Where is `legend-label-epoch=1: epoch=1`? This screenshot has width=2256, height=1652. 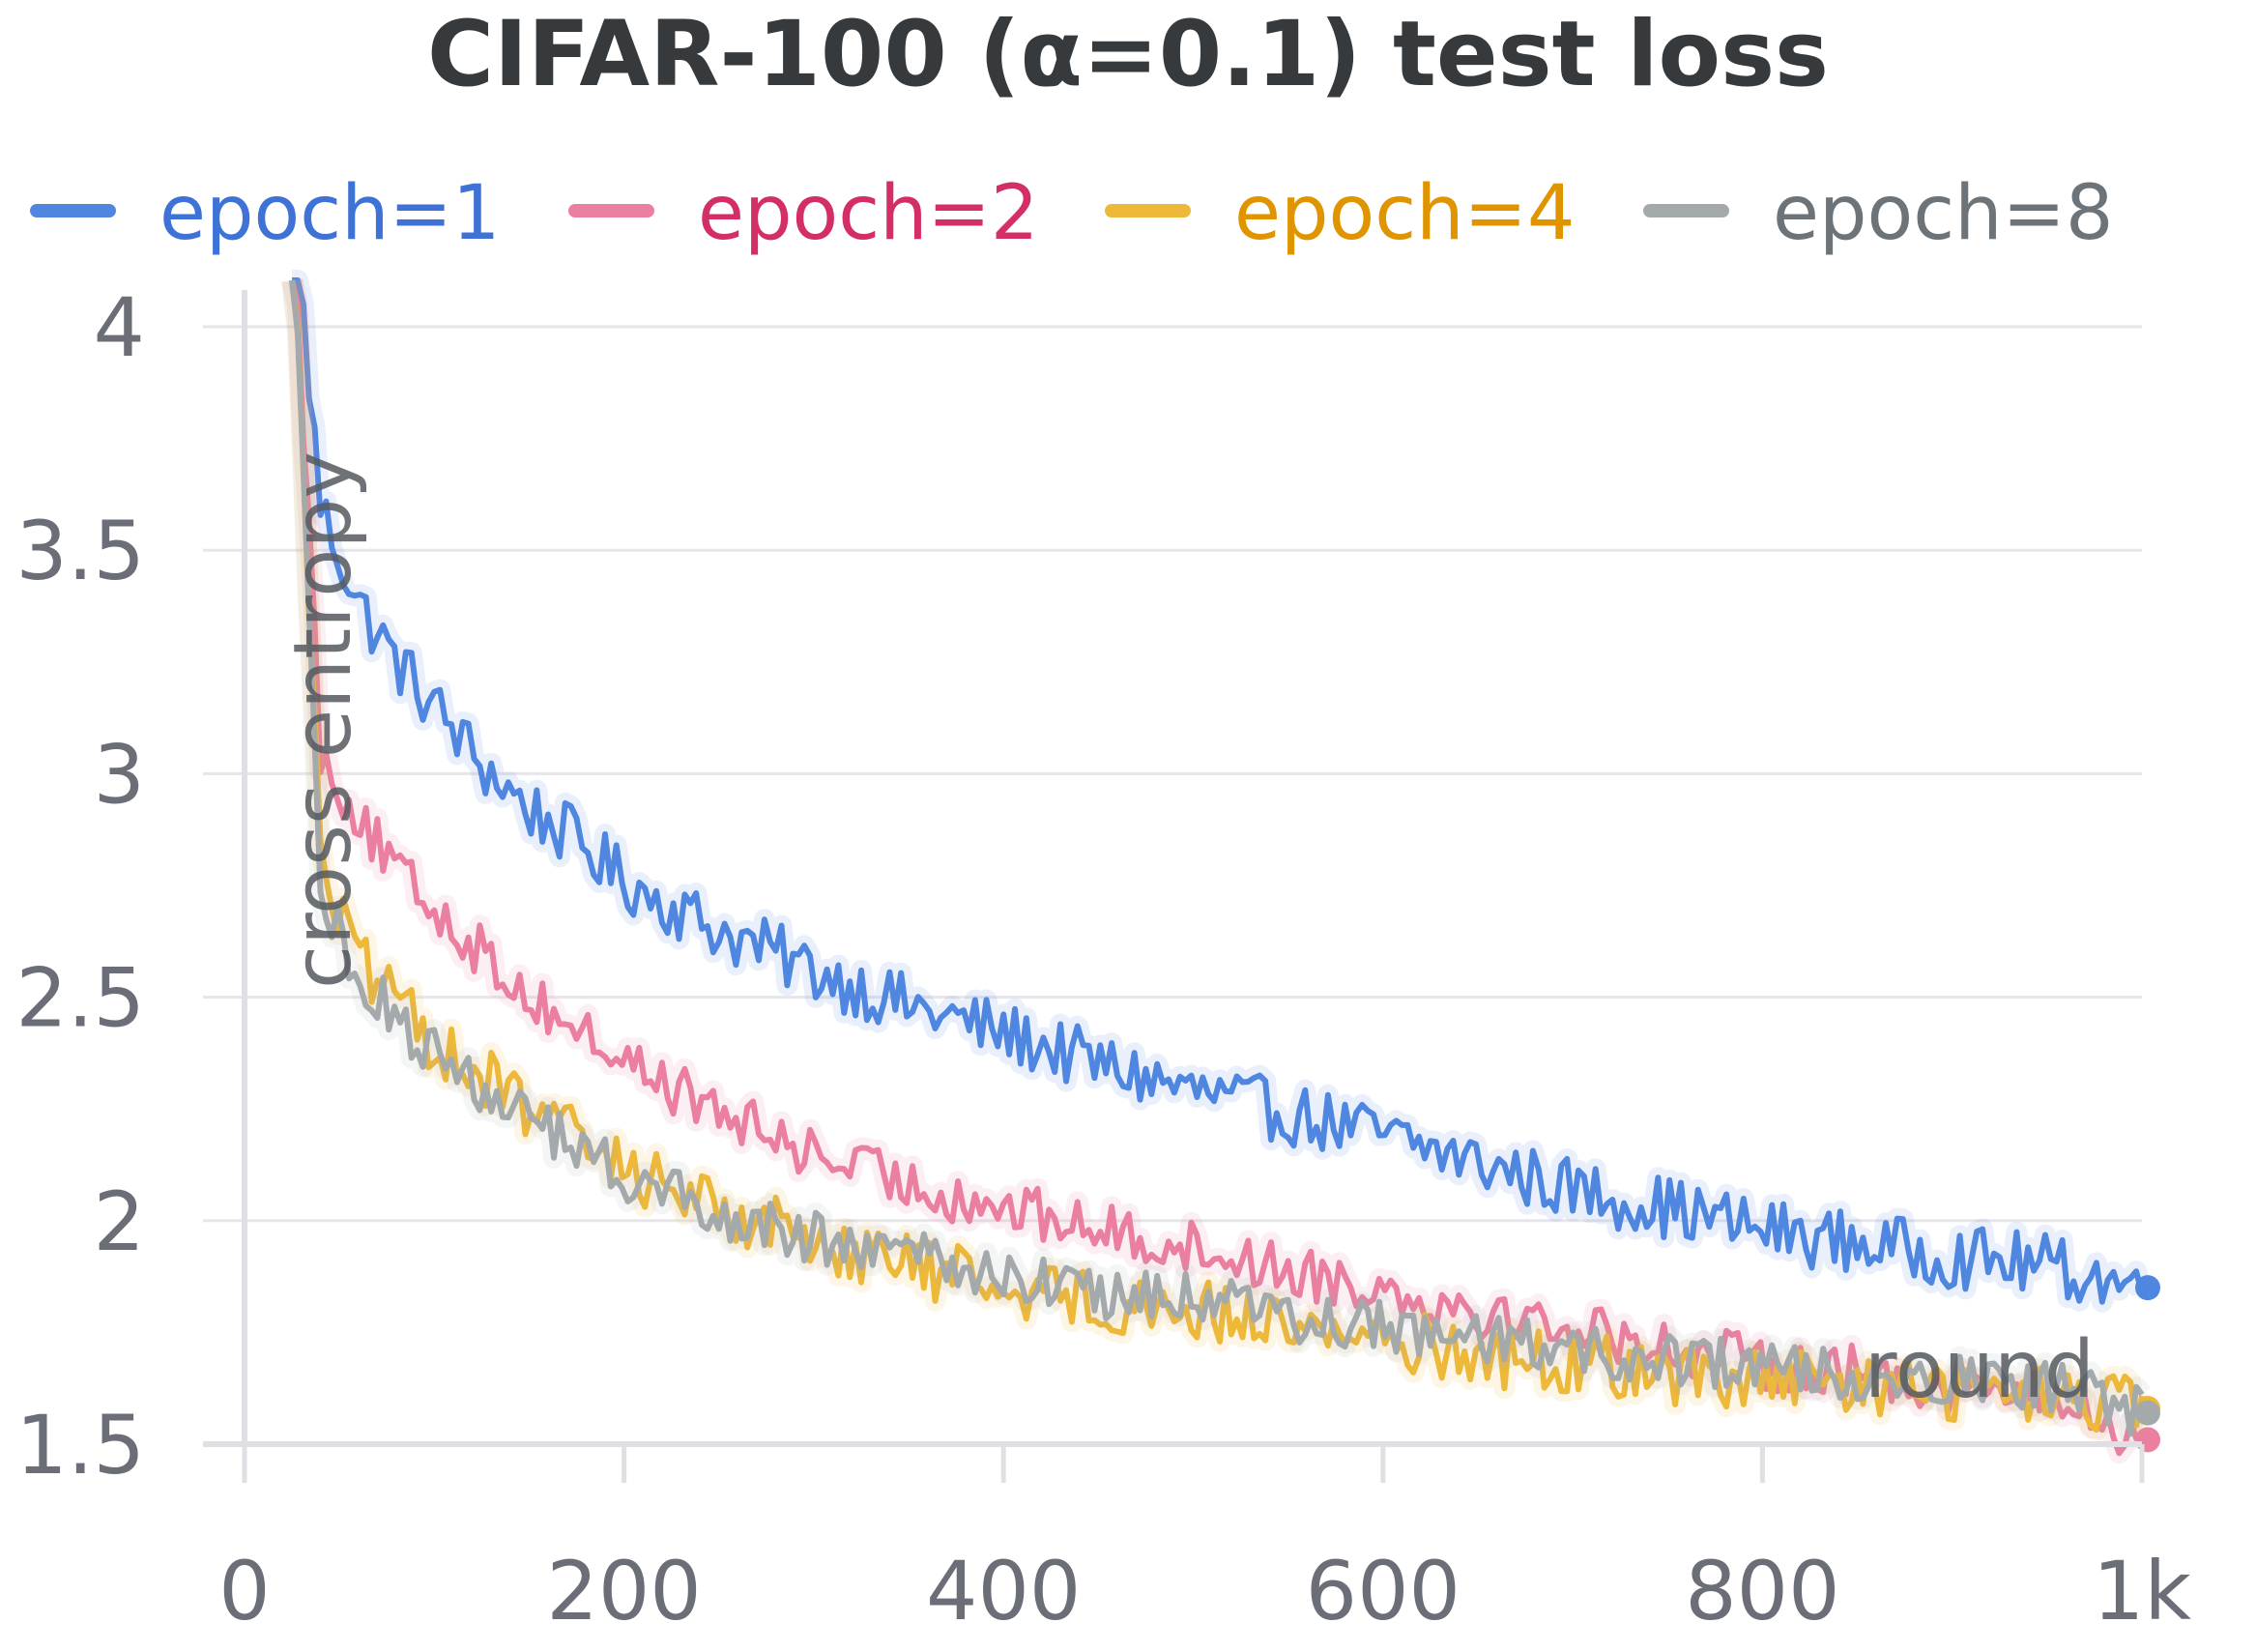
legend-label-epoch=1: epoch=1 is located at coordinates (330, 213).